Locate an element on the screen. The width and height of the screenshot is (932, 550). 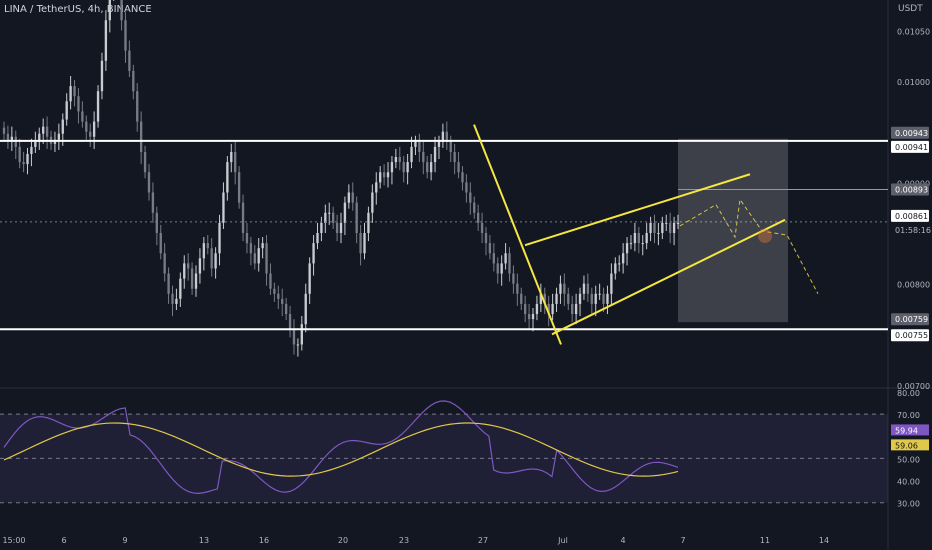
price-label: 0.00943 is located at coordinates (911, 133).